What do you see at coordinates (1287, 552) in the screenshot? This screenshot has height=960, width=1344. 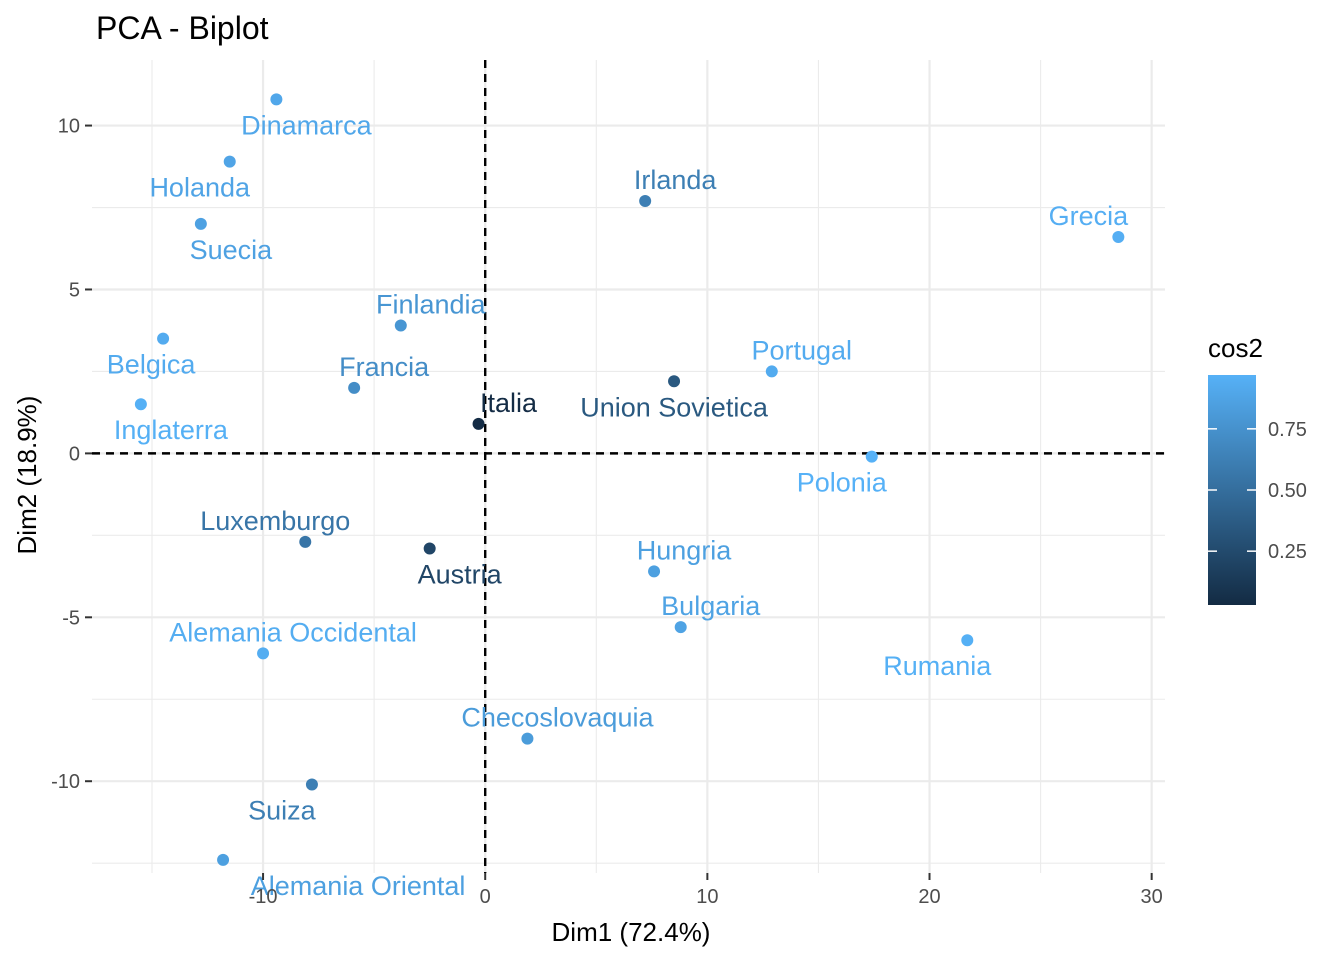 I see `legend-tick-label: 0.25` at bounding box center [1287, 552].